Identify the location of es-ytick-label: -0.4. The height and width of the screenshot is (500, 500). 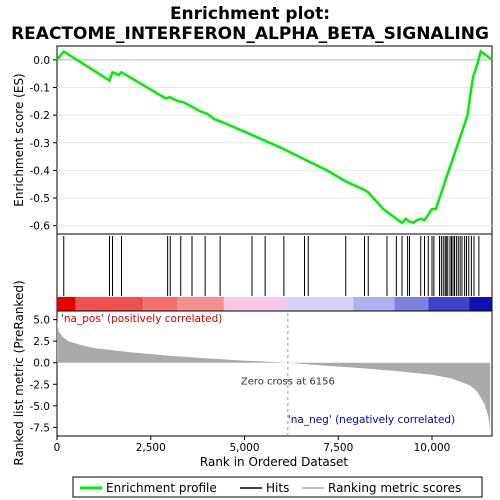
(40, 171).